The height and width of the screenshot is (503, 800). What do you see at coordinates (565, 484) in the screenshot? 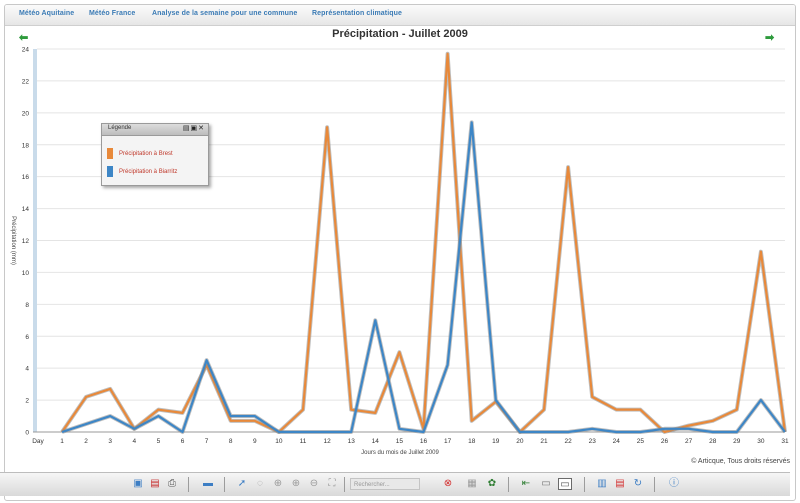
I see `layout-icon: ▭` at bounding box center [565, 484].